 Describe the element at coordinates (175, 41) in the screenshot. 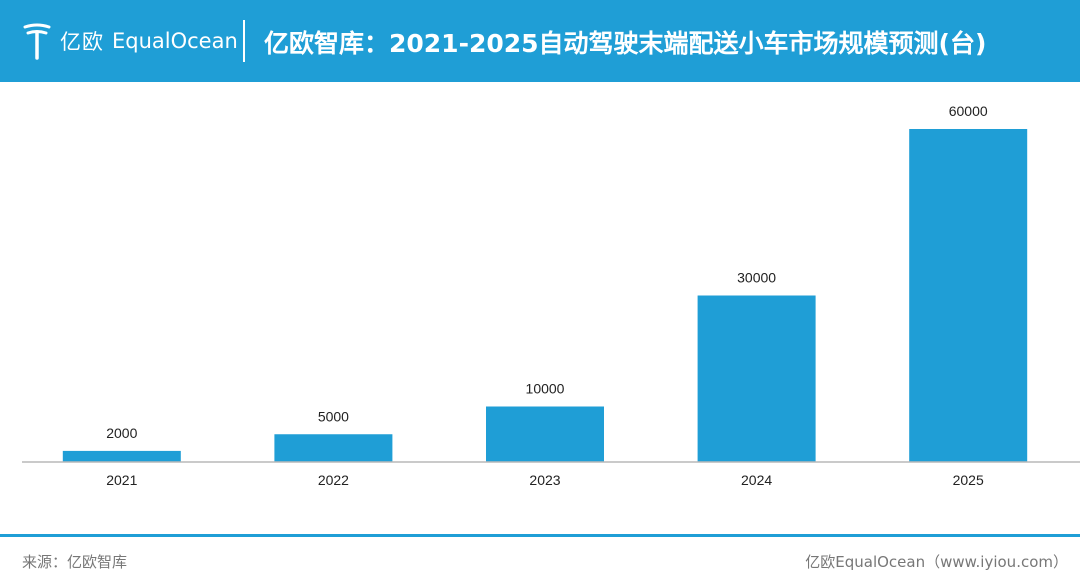

I see `logo-text-en: EqualOcean` at that location.